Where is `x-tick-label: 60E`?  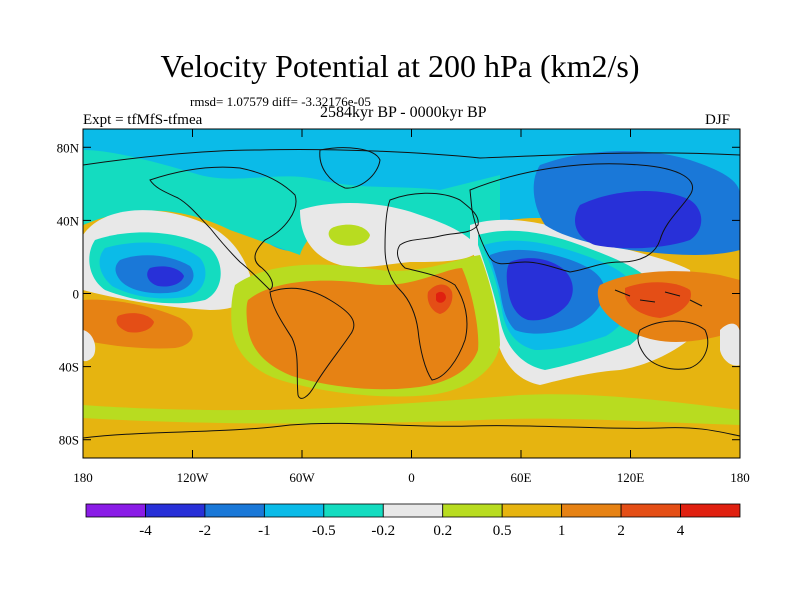 x-tick-label: 60E is located at coordinates (521, 477).